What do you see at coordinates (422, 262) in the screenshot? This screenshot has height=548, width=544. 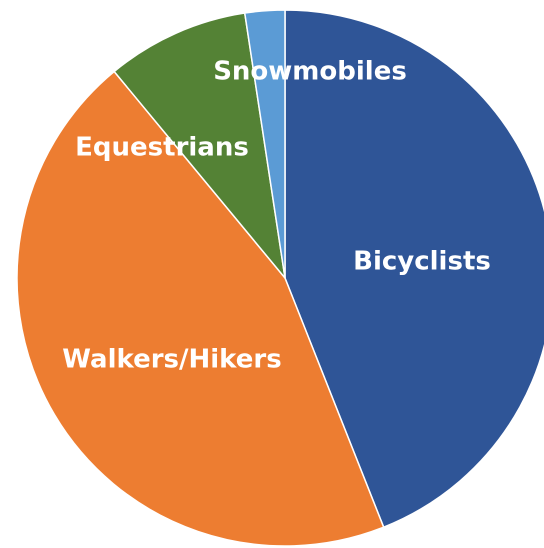 I see `slice-label: Bicyclists` at bounding box center [422, 262].